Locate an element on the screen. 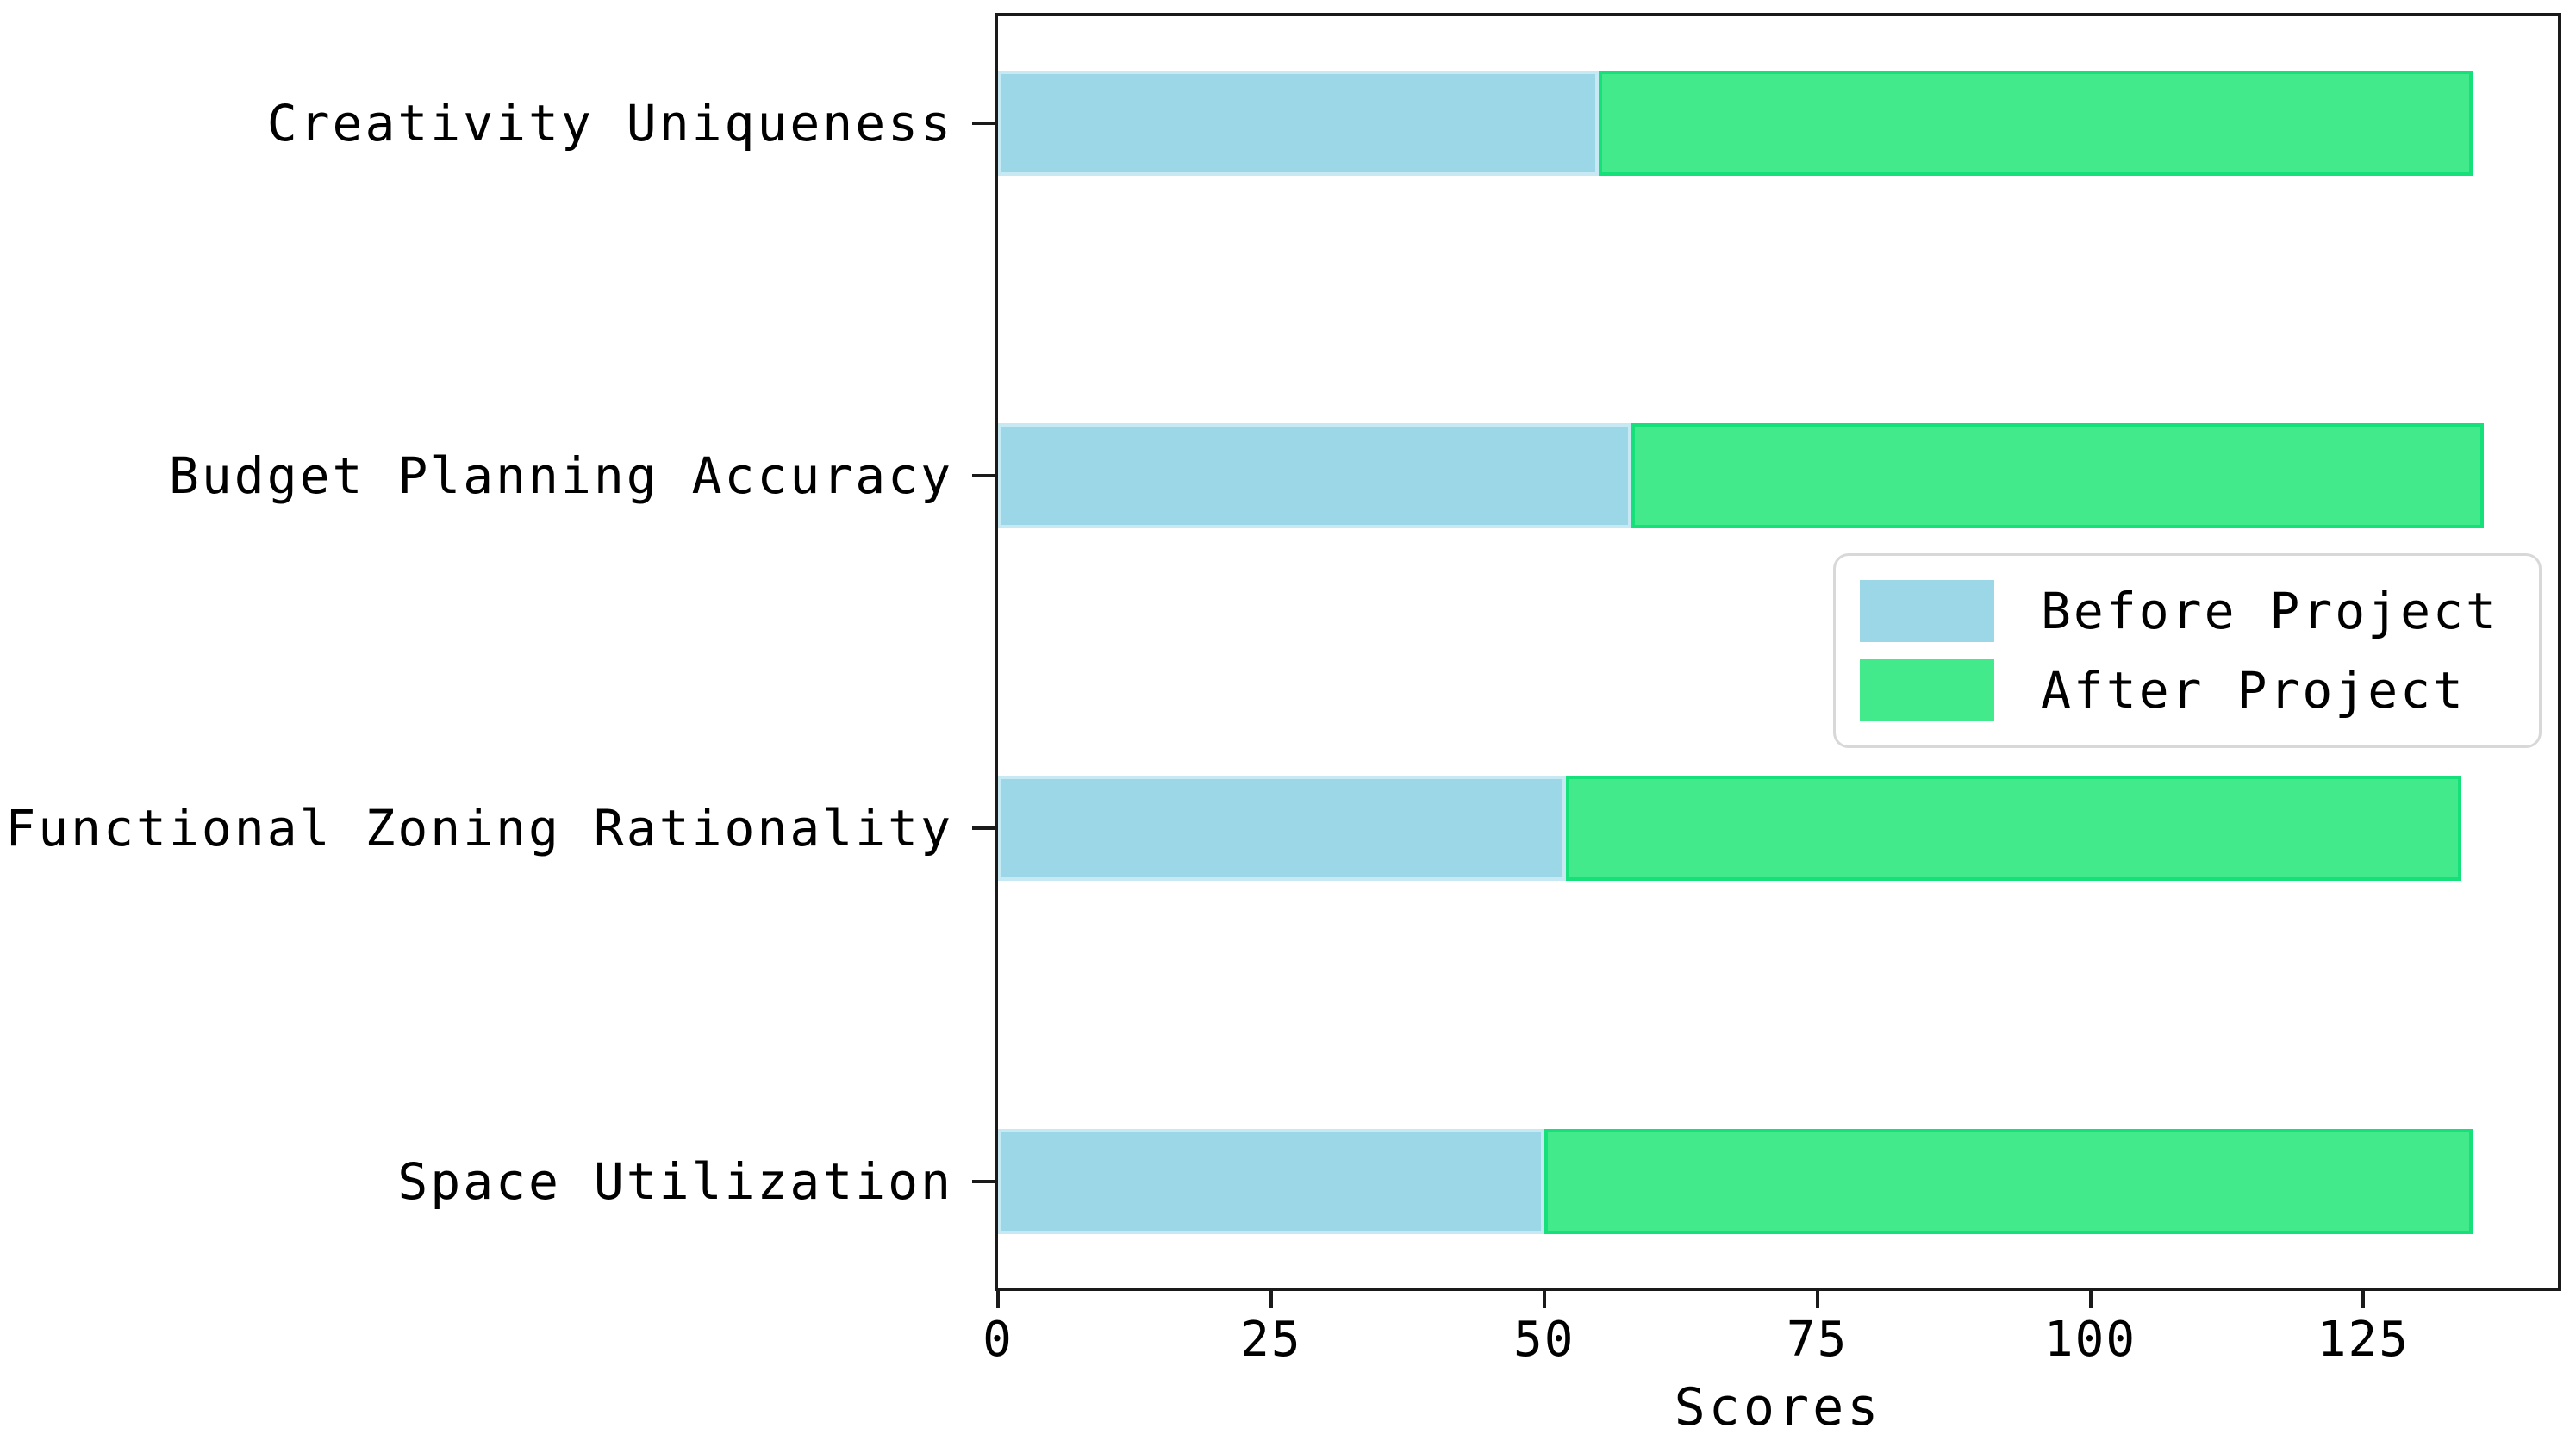  legend-label-before-project: Before Project is located at coordinates (2269, 611).